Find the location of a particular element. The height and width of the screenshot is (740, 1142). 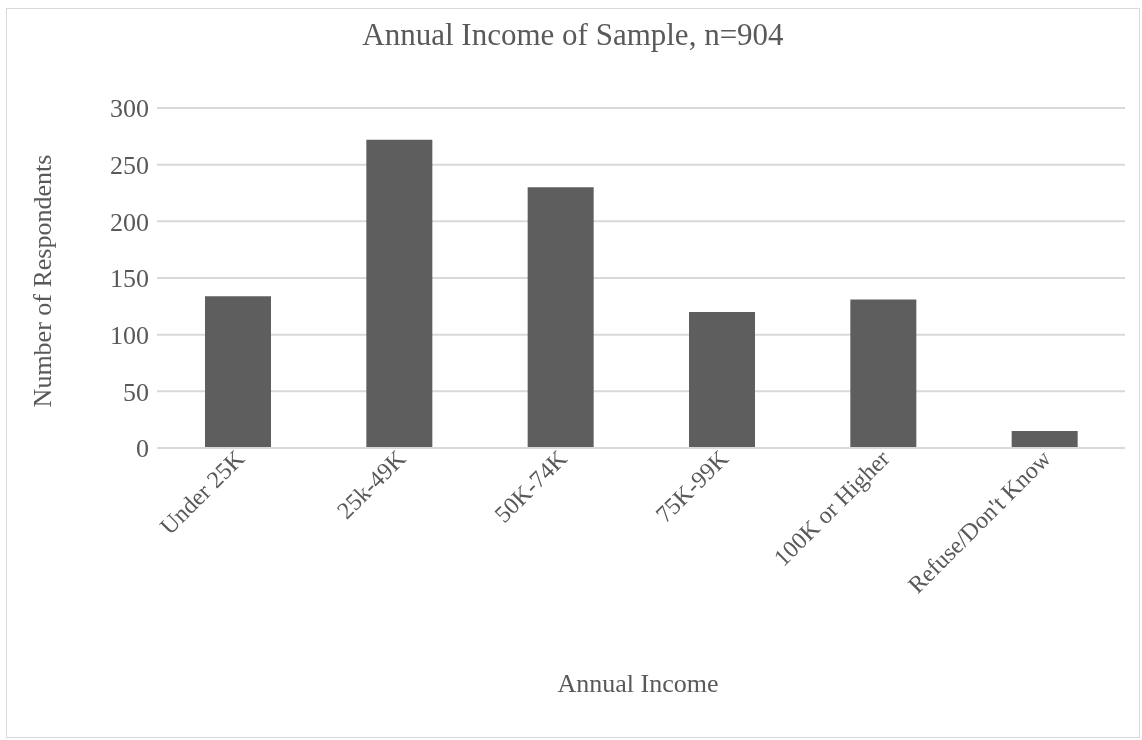

chart-title: Annual Income of Sample, n=904 is located at coordinates (573, 35).